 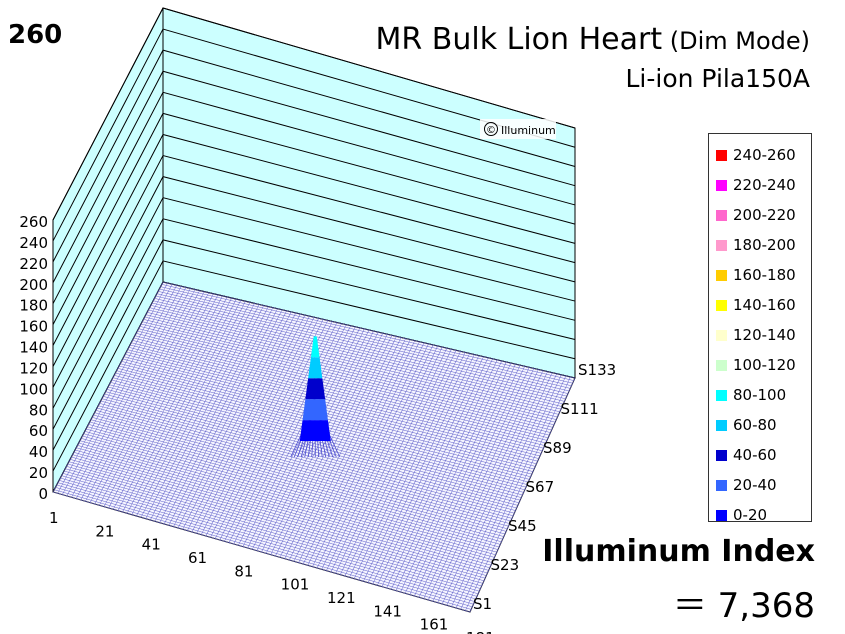 What do you see at coordinates (197, 558) in the screenshot?
I see `x-tick-label: 61` at bounding box center [197, 558].